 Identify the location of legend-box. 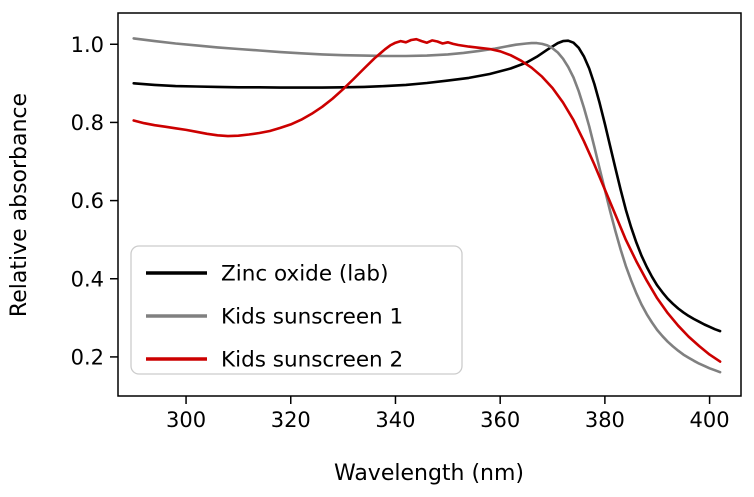
(296, 310).